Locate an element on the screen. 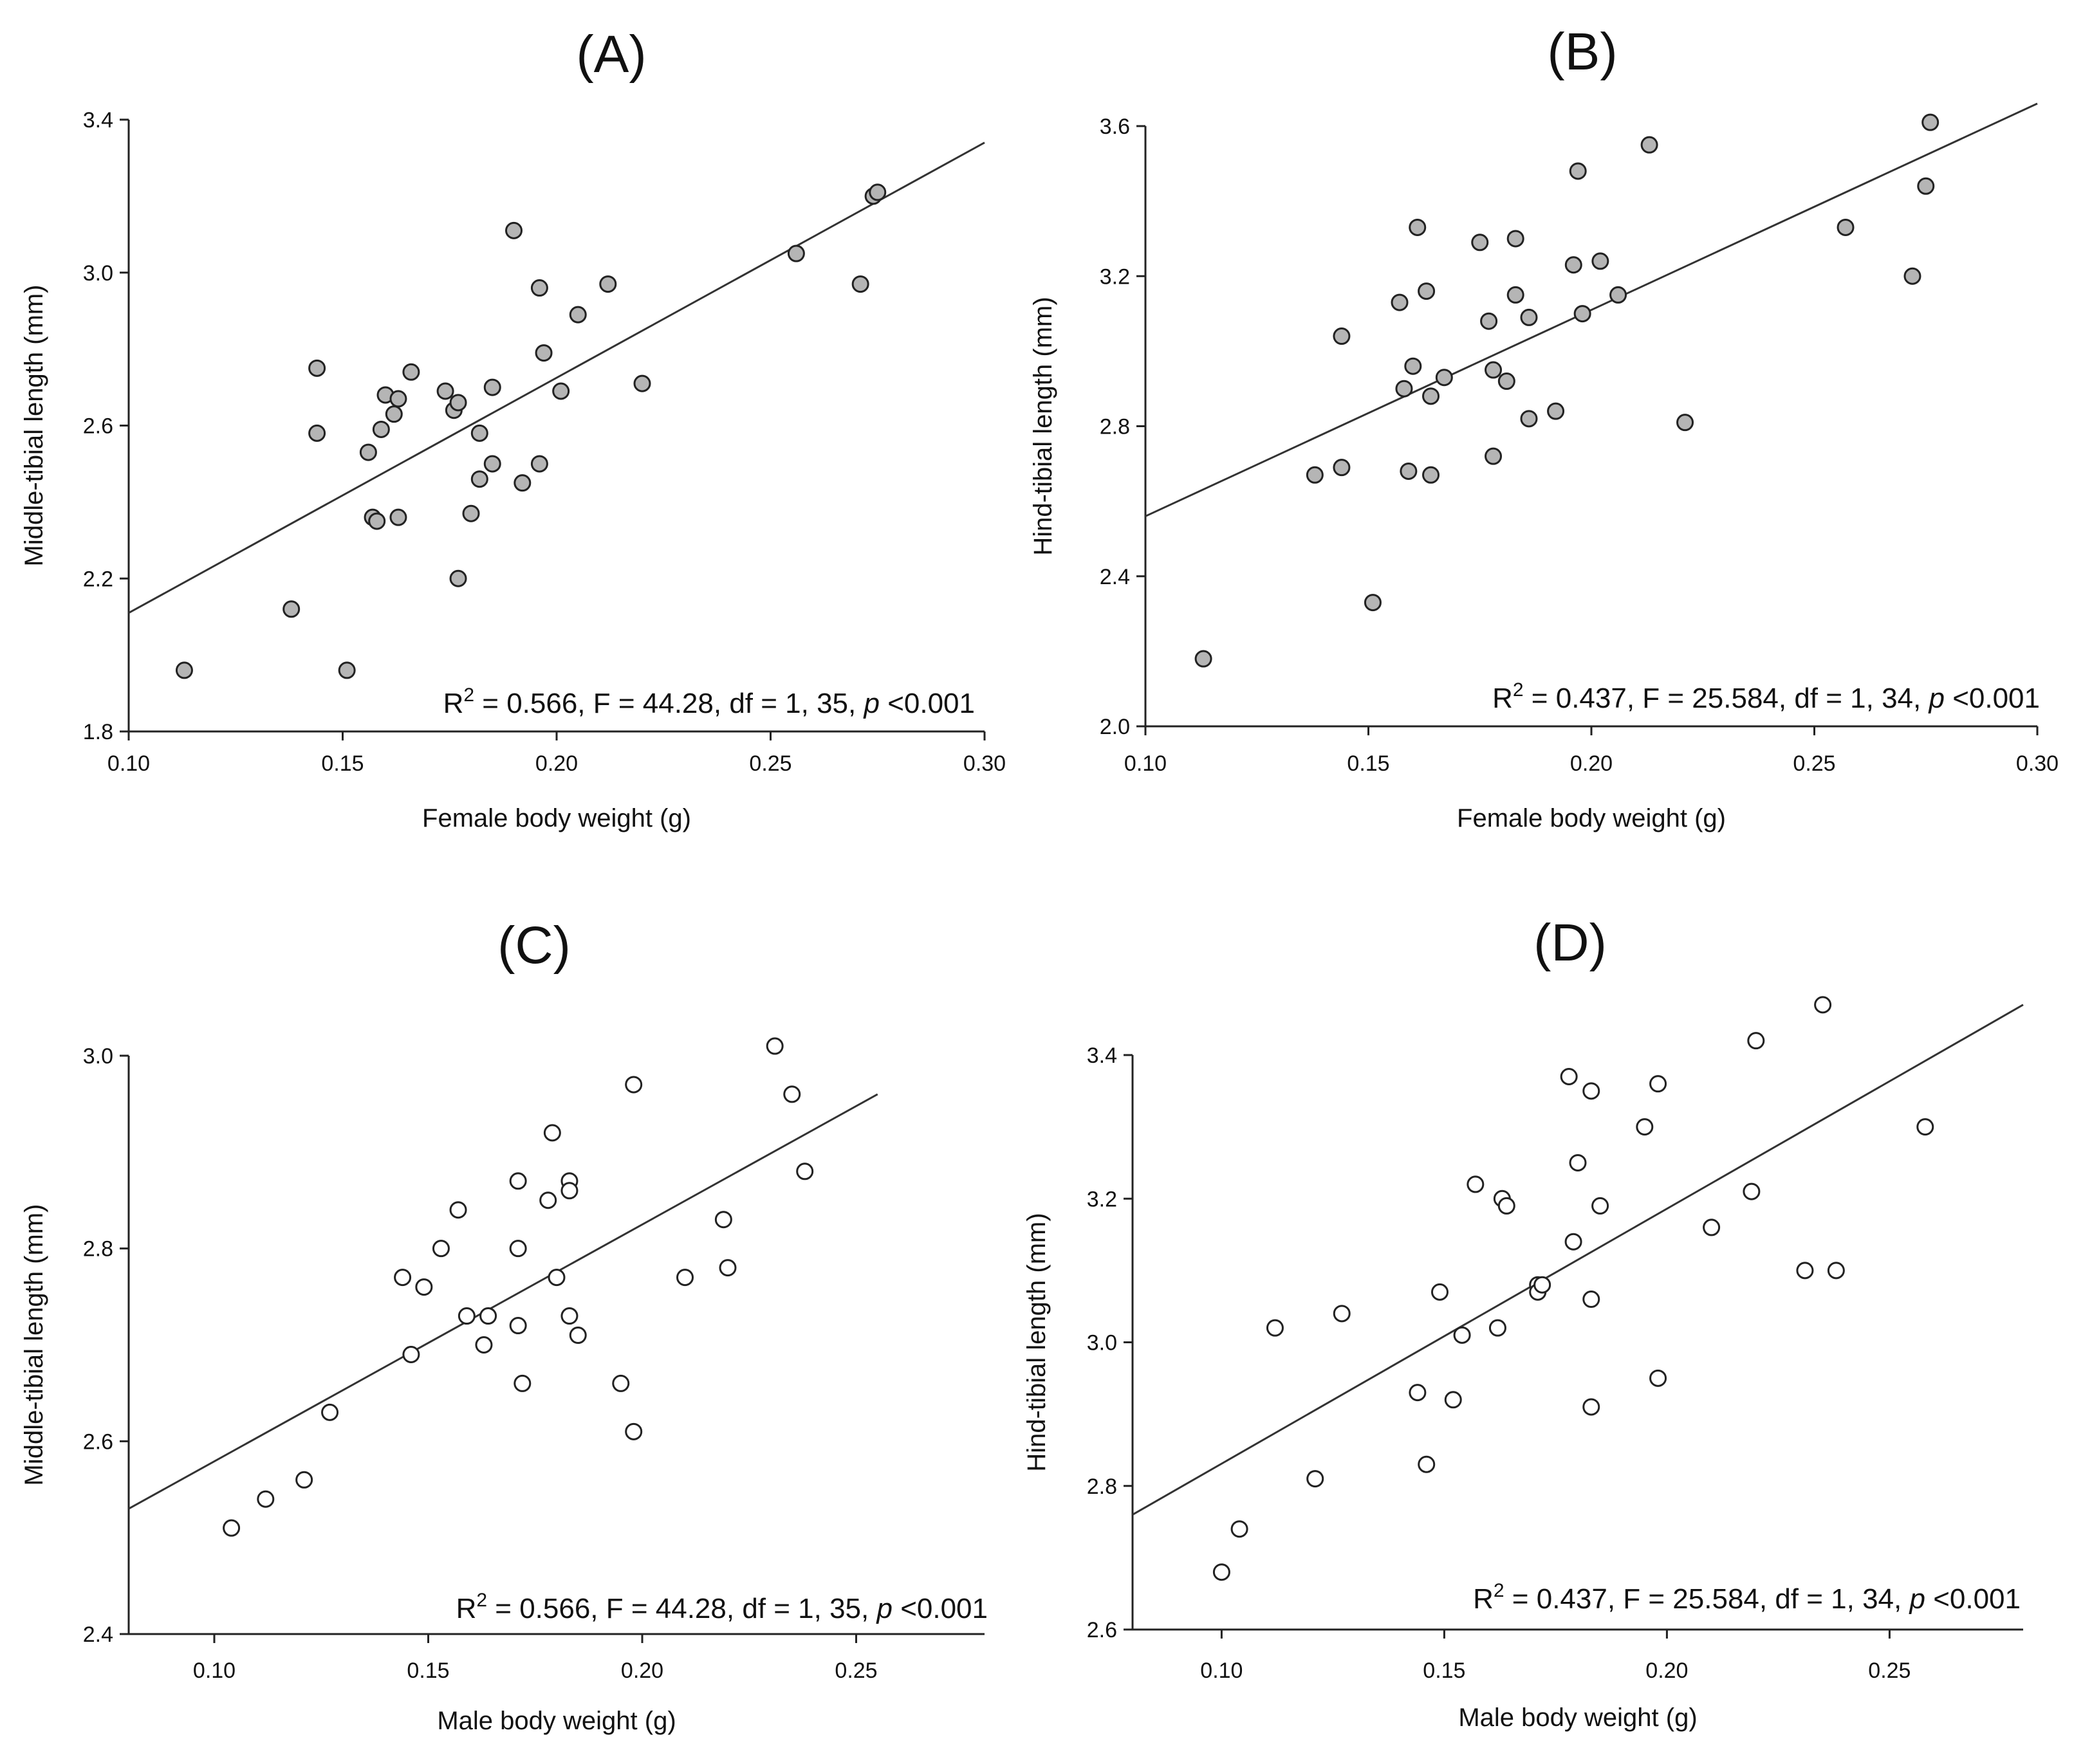 The image size is (2083, 1764). y-tick-label: 2.6 is located at coordinates (98, 426).